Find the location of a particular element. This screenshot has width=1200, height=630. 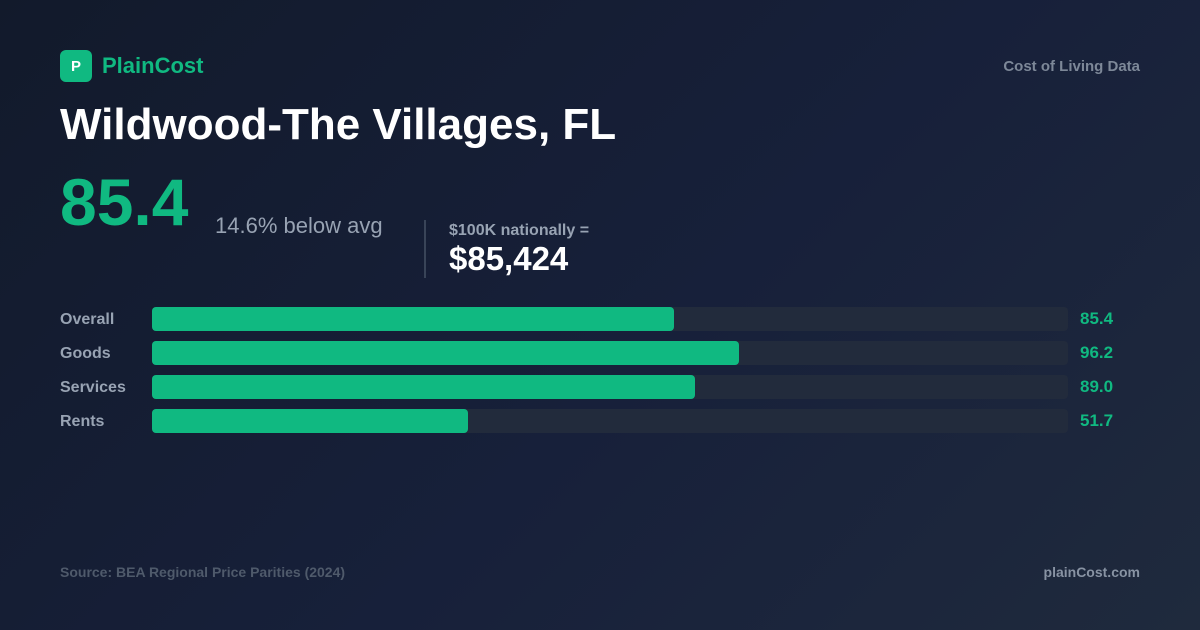

bar-row: Rents 51.7 is located at coordinates (600, 420).